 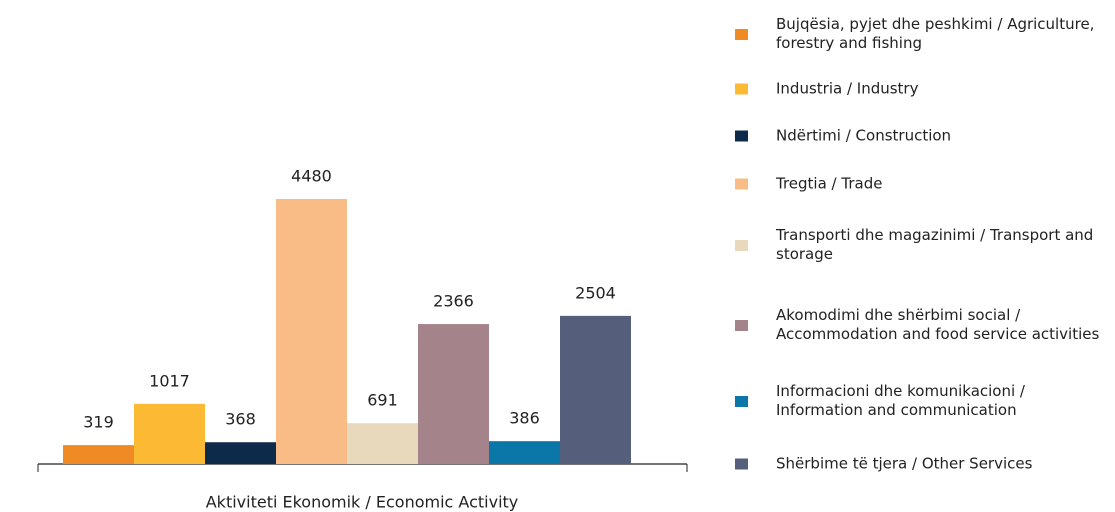 I want to click on legend-label: Ndërtimi / Construction, so click(x=864, y=135).